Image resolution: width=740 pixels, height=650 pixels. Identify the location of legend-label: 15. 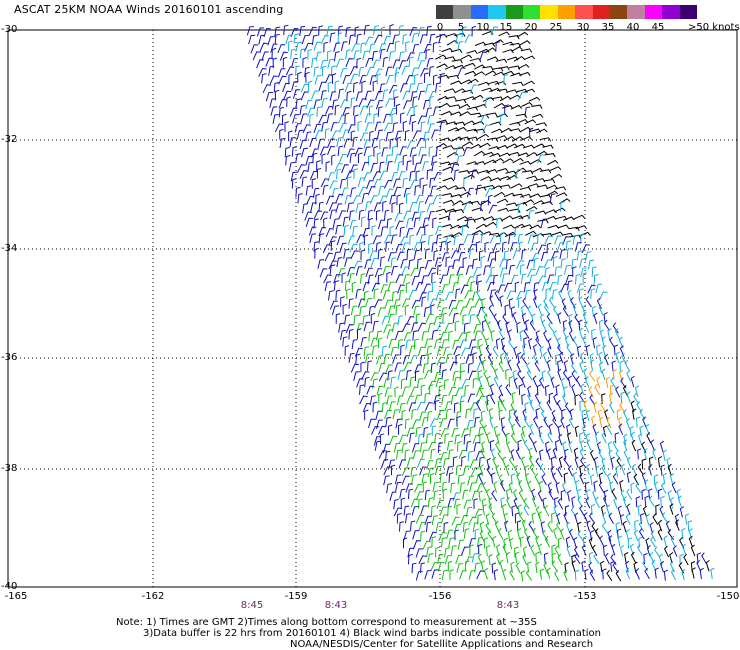
(506, 27).